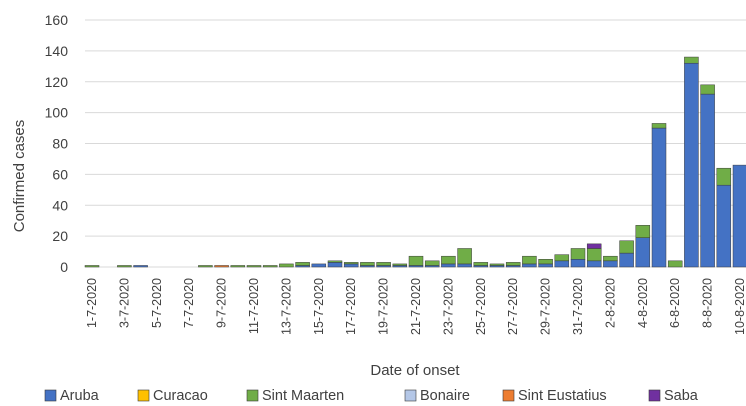  Describe the element at coordinates (254, 266) in the screenshot. I see `bar-sint-maarten-11-7-2020` at that location.